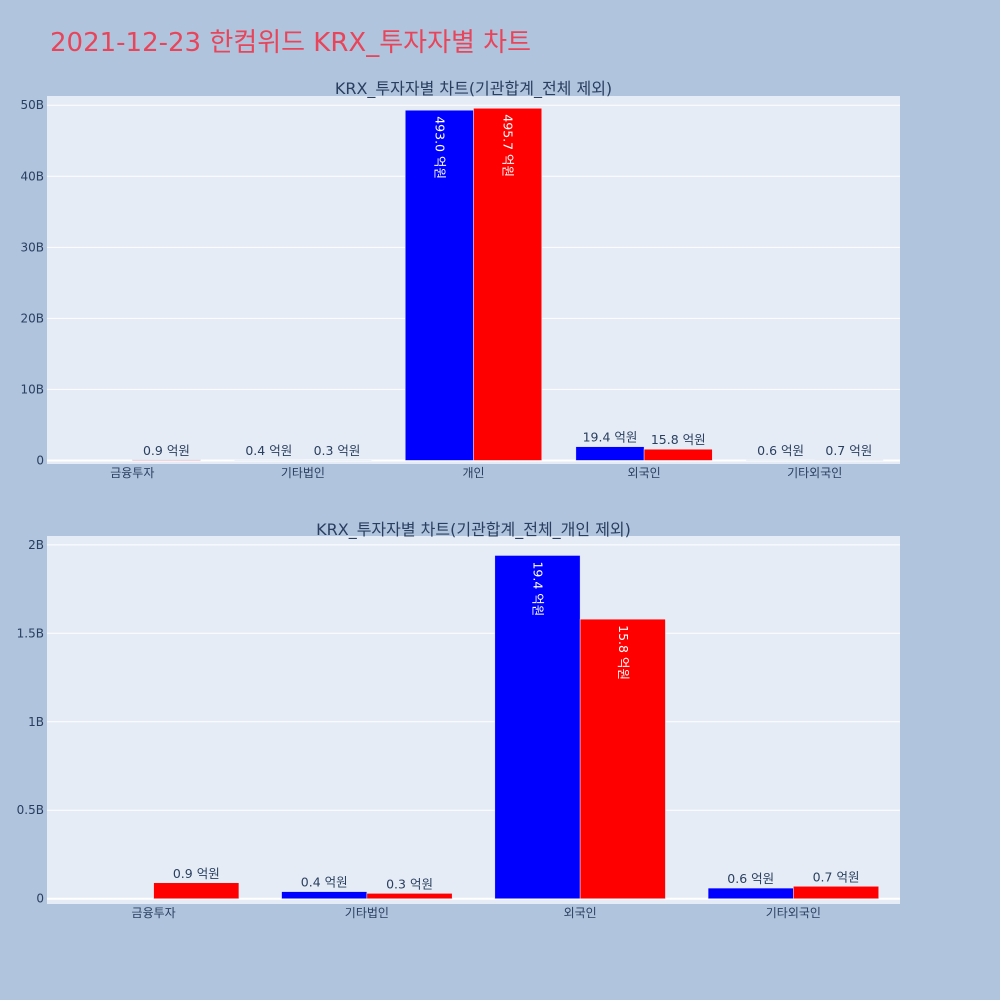 The height and width of the screenshot is (1000, 1000). What do you see at coordinates (439, 147) in the screenshot?
I see `data-label: 493.0 억원` at bounding box center [439, 147].